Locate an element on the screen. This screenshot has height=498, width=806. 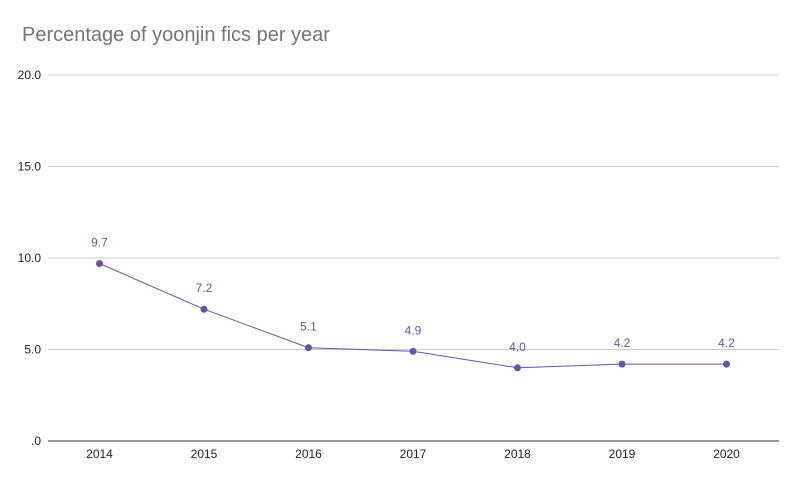
x-tick-label: 2018 is located at coordinates (517, 454).